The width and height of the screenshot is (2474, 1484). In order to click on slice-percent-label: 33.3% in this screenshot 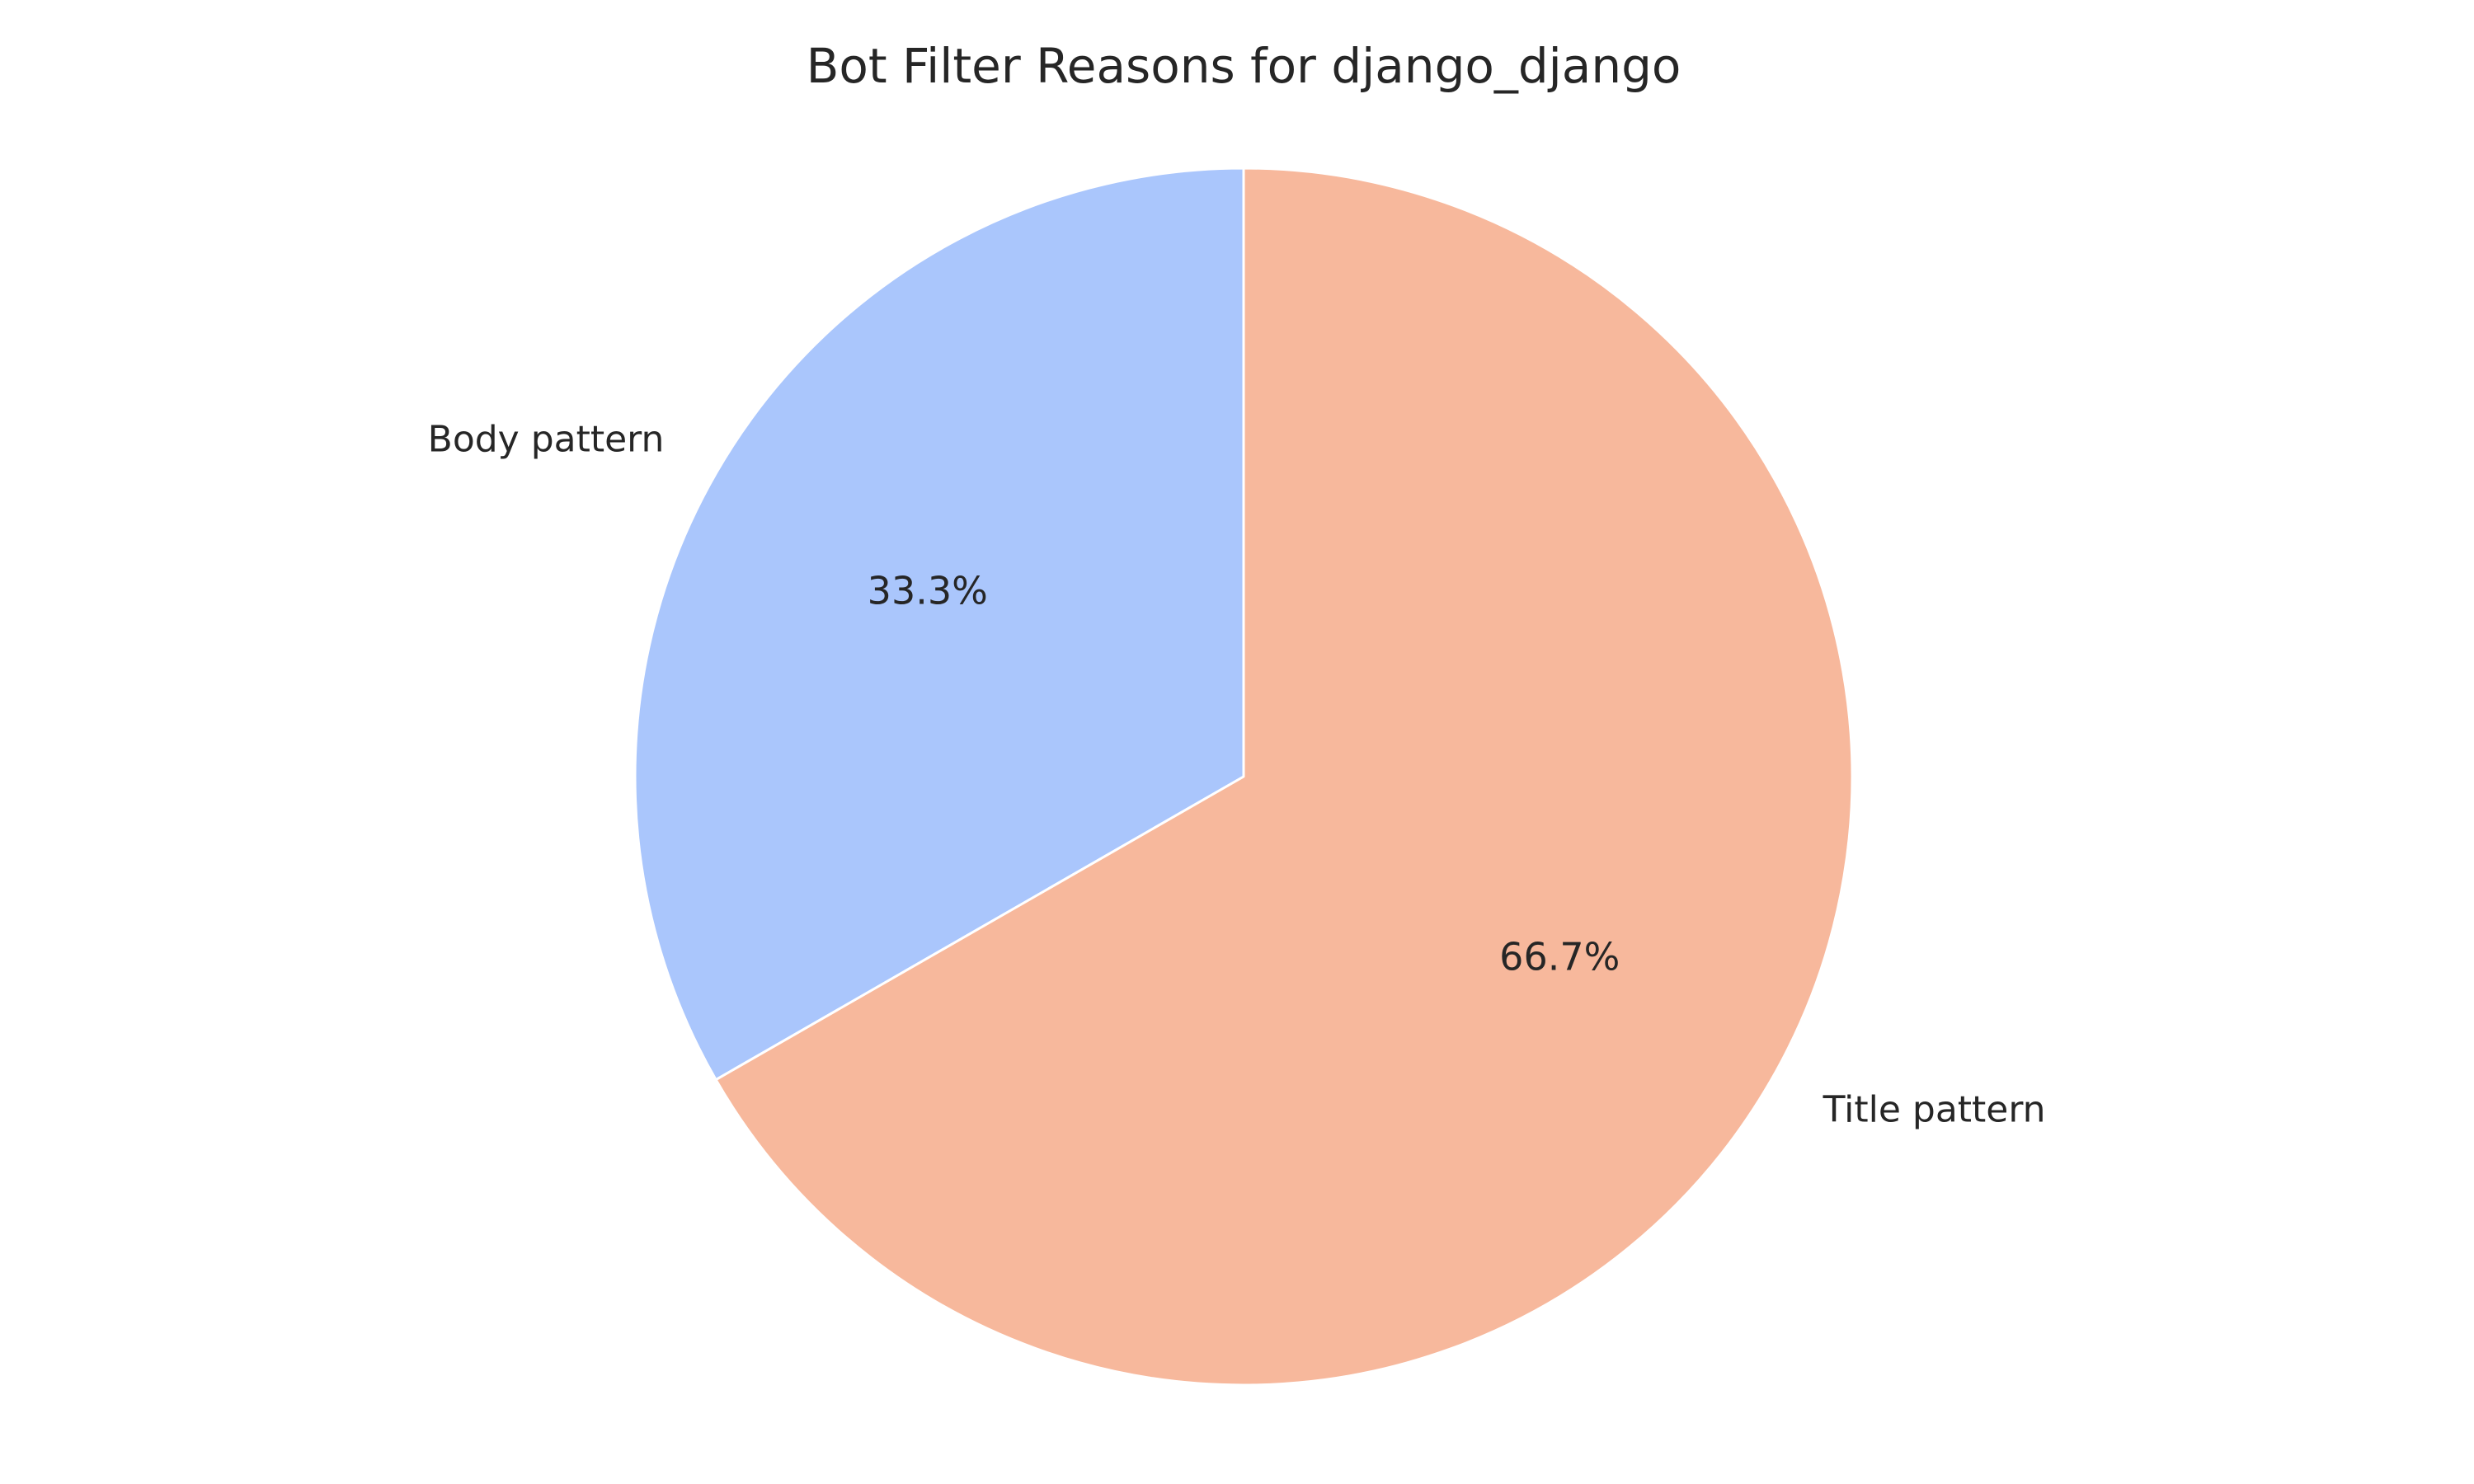, I will do `click(928, 591)`.